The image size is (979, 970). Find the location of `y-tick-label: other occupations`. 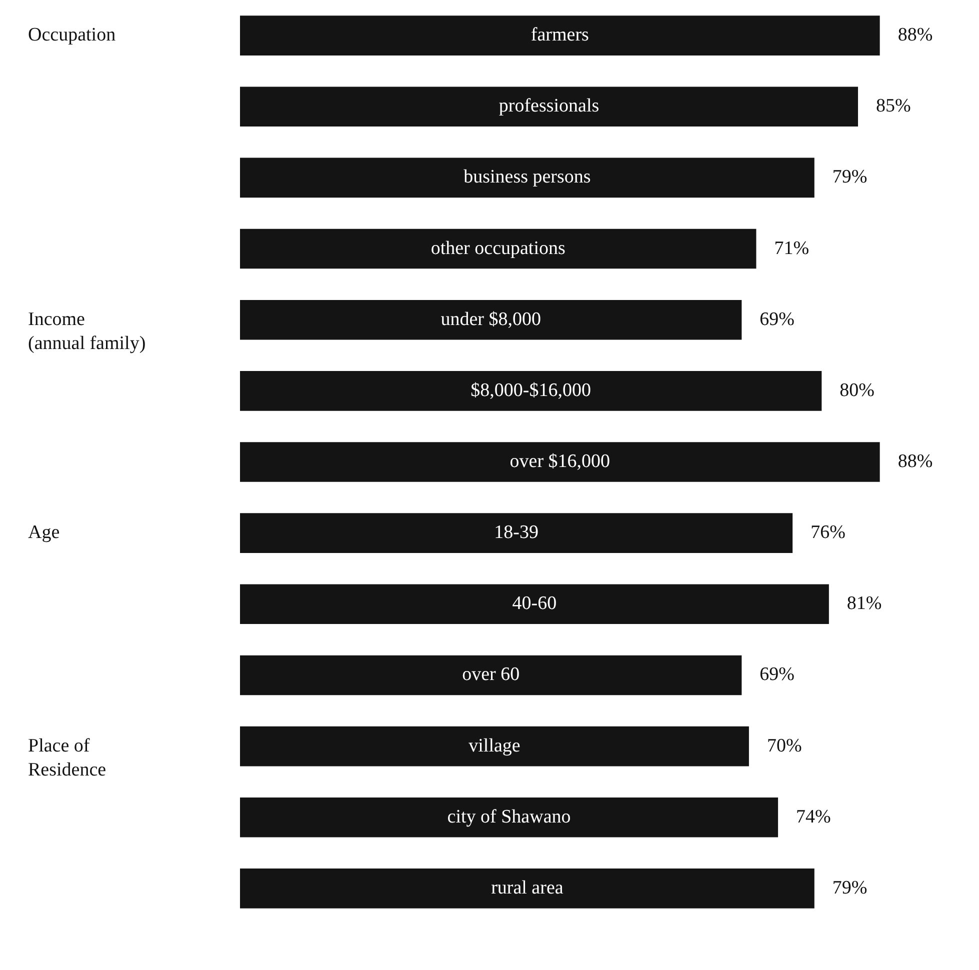

y-tick-label: other occupations is located at coordinates (498, 248).